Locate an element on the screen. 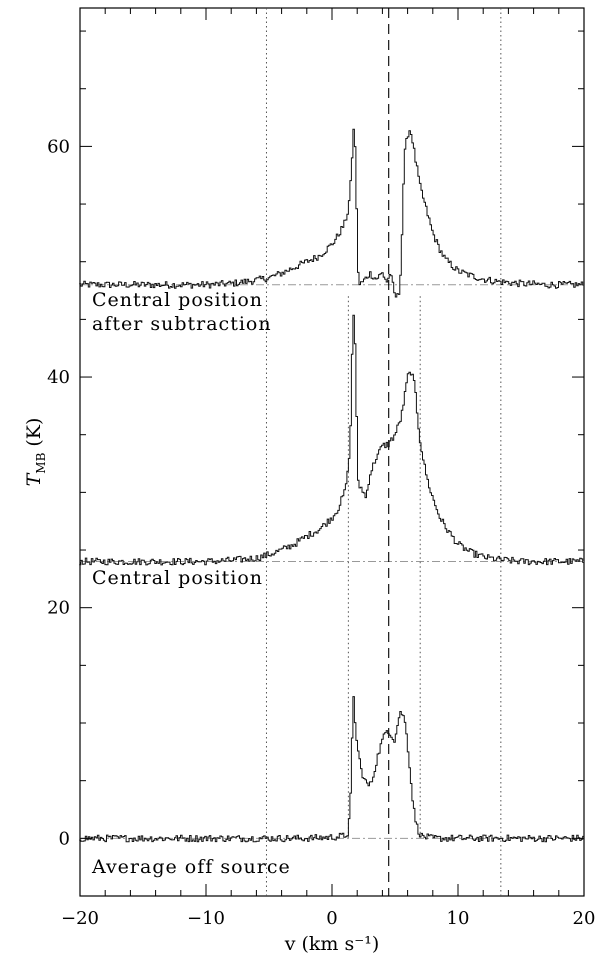  y-tick-label: 20 is located at coordinates (58, 608).